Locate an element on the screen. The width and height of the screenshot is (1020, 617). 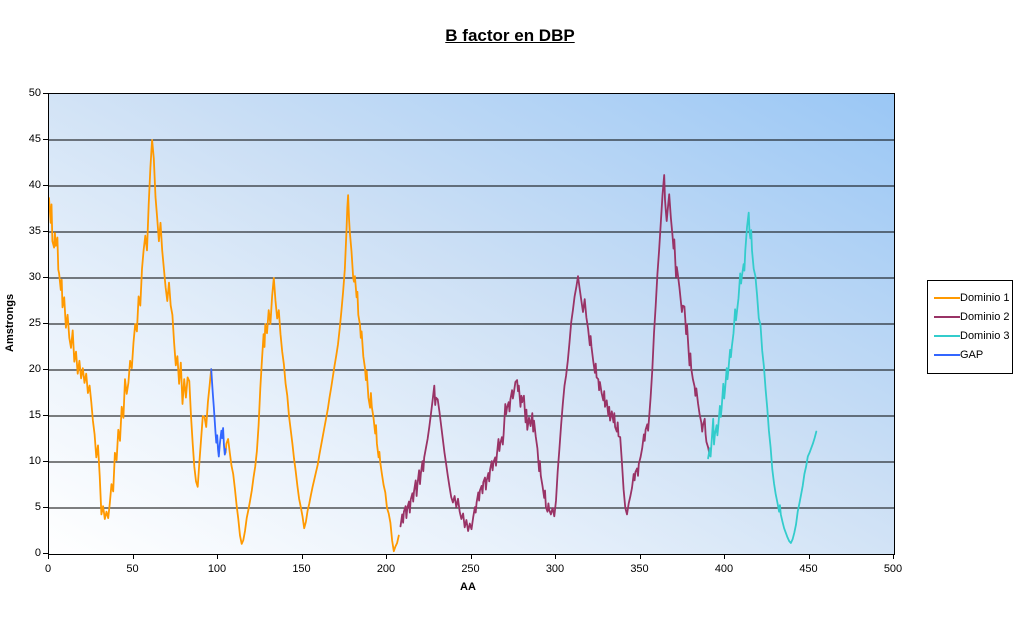
y-tick-label: 0 is located at coordinates (37, 553).